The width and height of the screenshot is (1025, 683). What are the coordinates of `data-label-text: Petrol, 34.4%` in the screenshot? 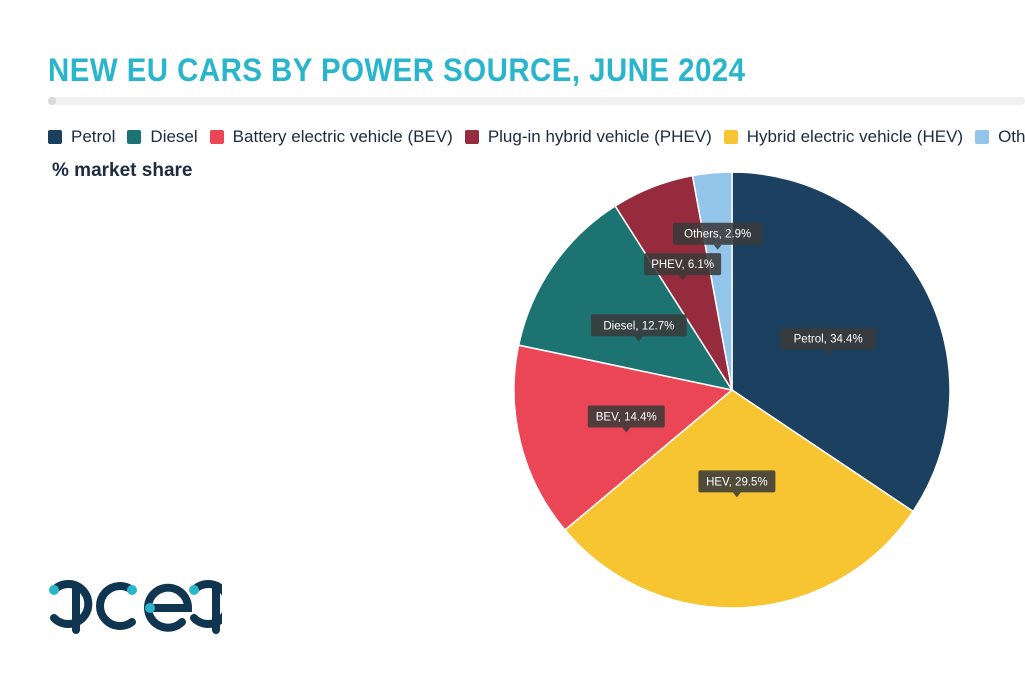 It's located at (828, 340).